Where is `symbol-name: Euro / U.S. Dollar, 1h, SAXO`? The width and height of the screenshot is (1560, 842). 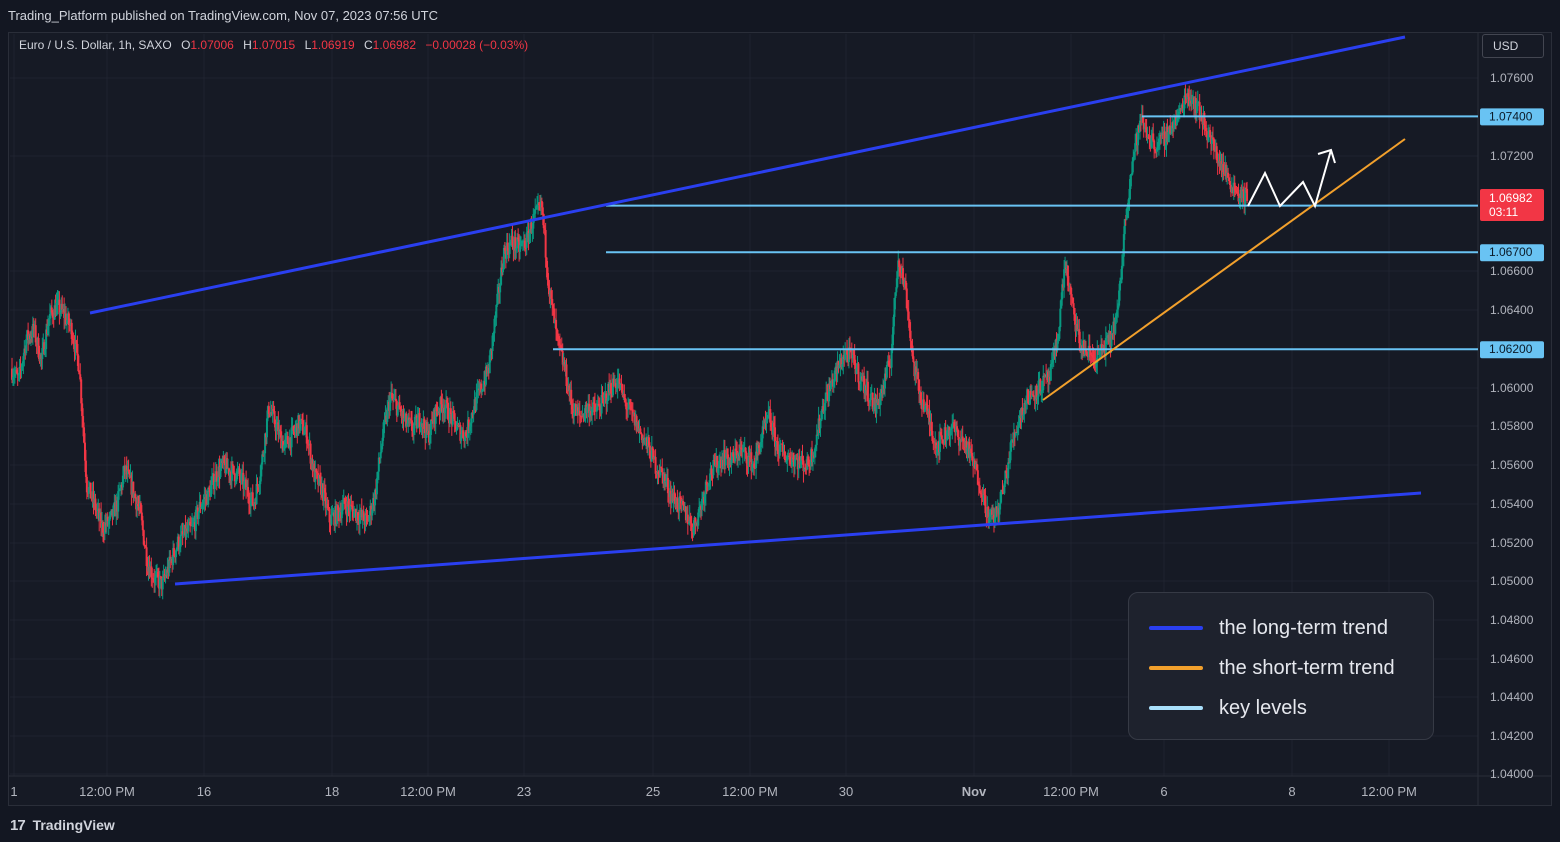 symbol-name: Euro / U.S. Dollar, 1h, SAXO is located at coordinates (95, 45).